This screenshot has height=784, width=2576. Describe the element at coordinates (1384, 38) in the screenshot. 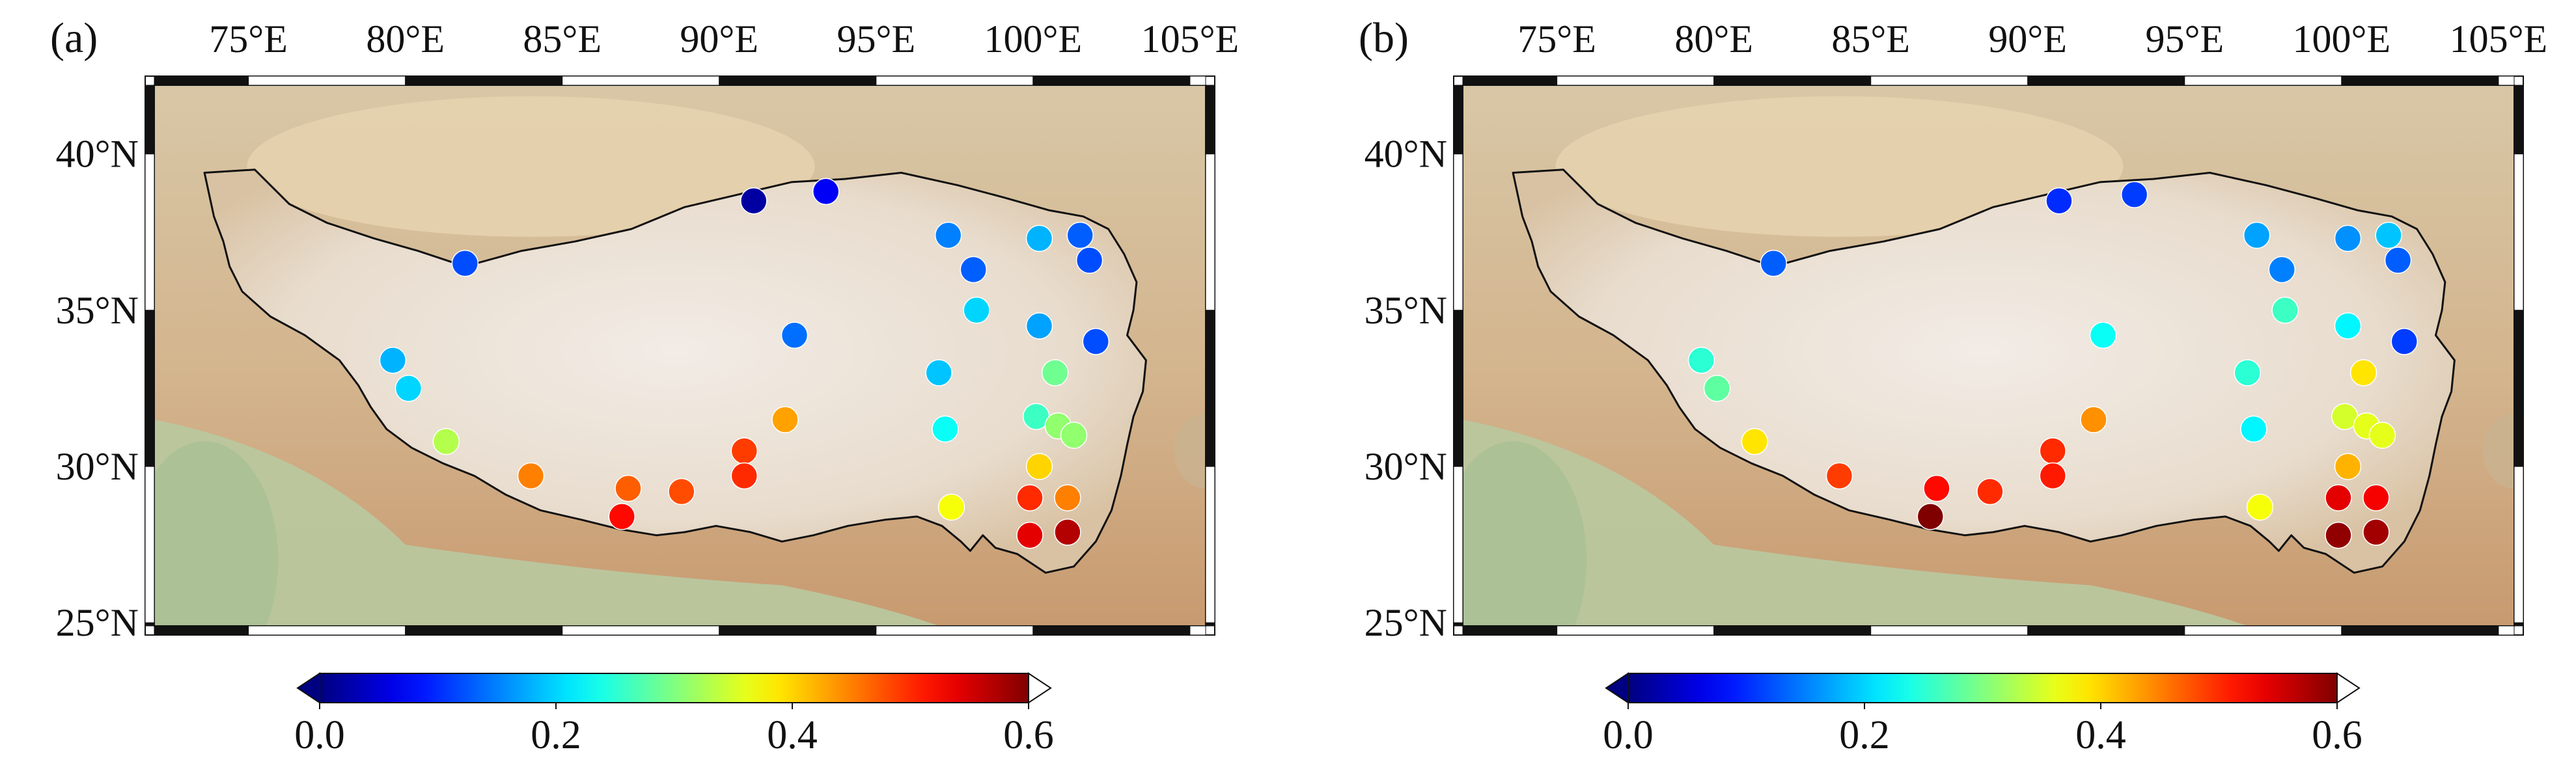

I see `panel-label: (b)` at that location.